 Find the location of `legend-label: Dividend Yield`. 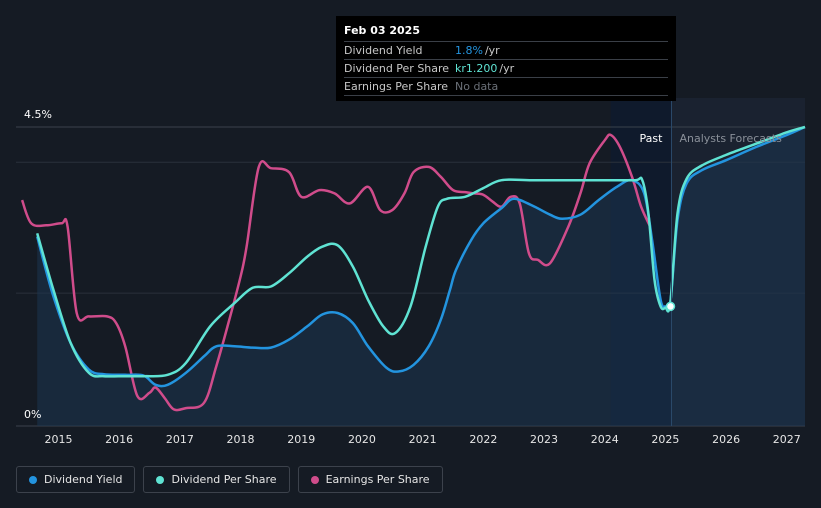

legend-label: Dividend Yield is located at coordinates (83, 479).